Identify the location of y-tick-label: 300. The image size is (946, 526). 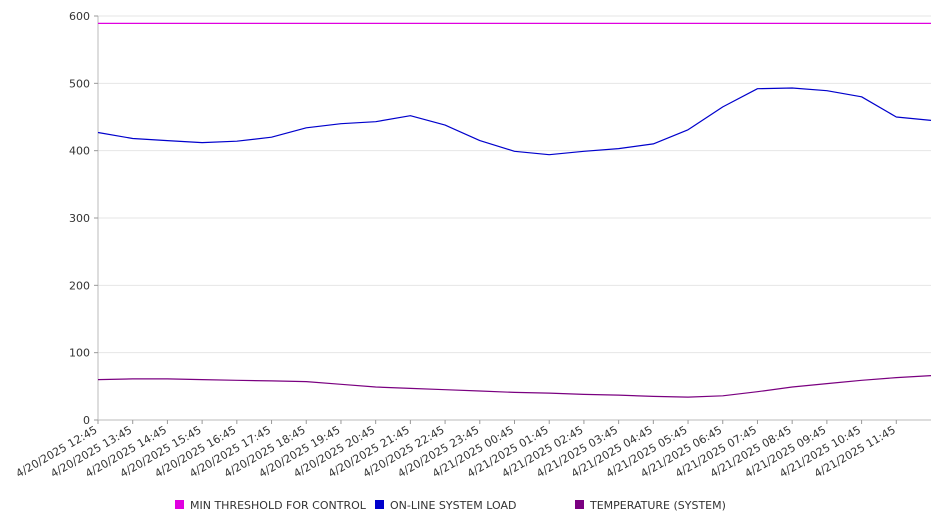
(79, 218).